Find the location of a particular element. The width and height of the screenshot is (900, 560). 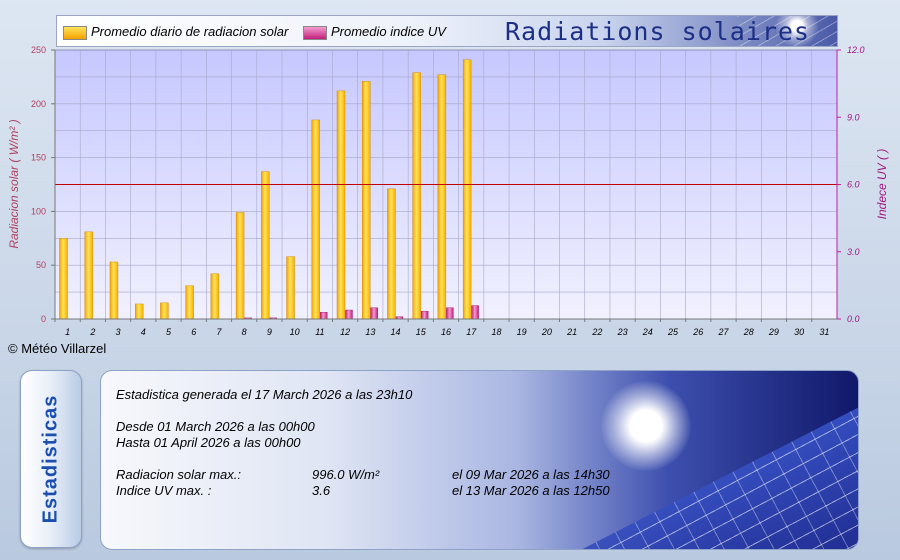

x-tick-label: 3 is located at coordinates (118, 332).